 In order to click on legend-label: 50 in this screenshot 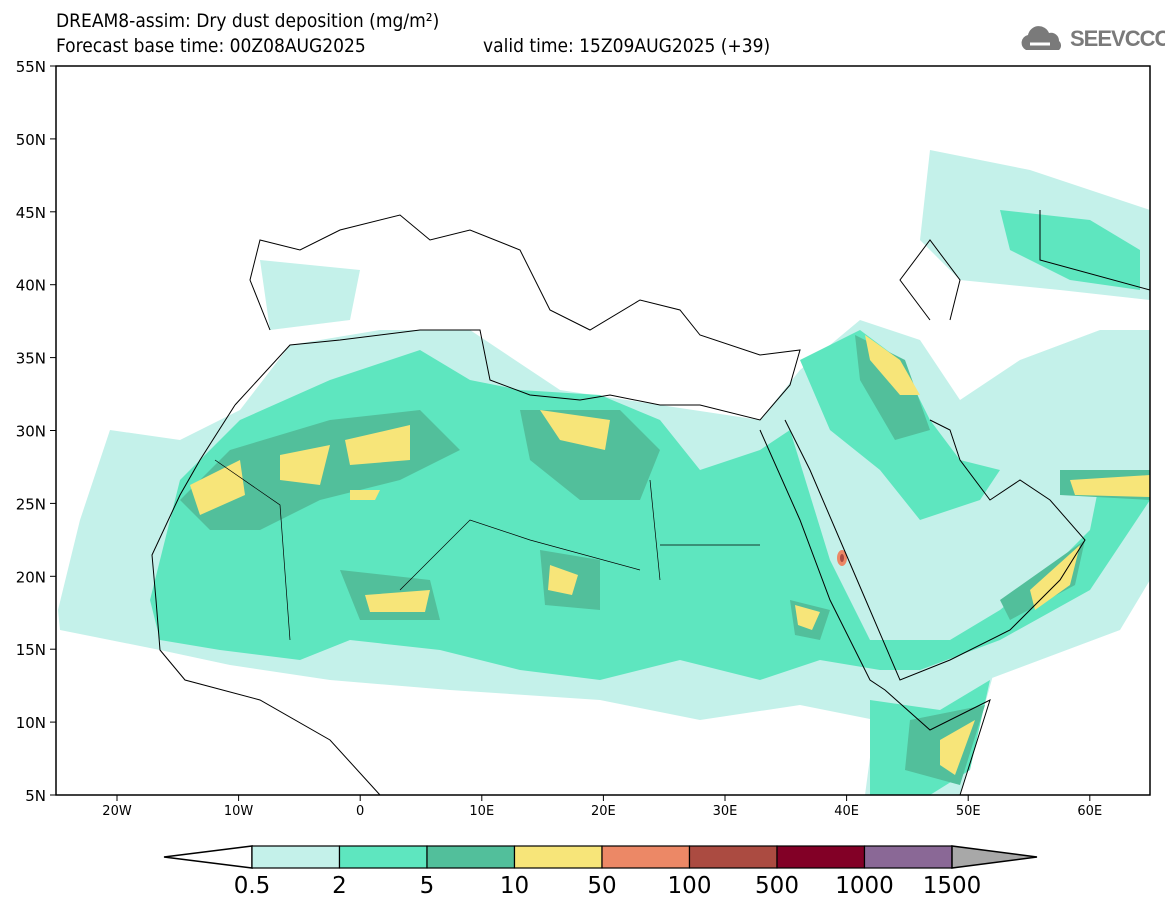, I will do `click(601, 886)`.